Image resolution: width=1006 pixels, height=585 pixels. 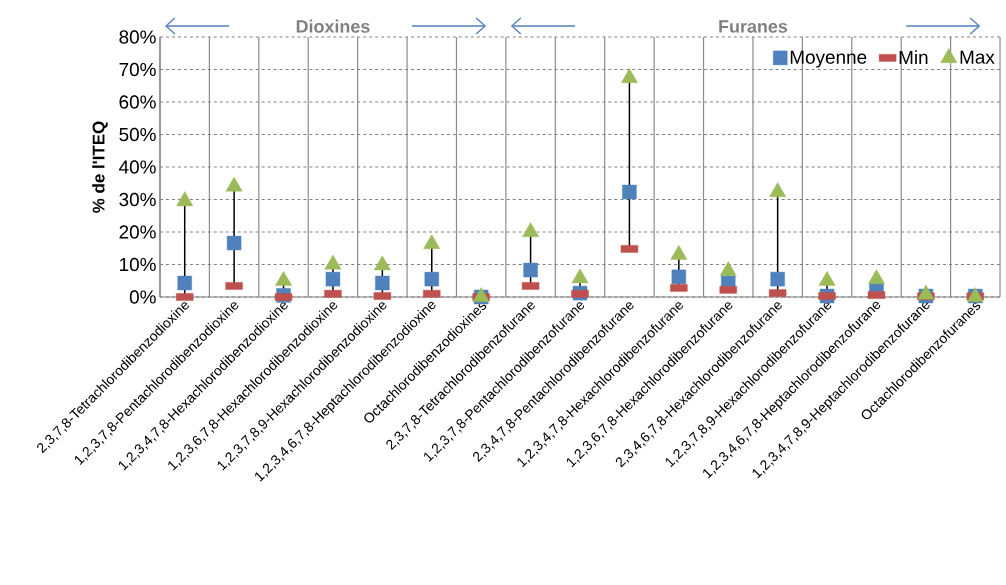 What do you see at coordinates (137, 69) in the screenshot?
I see `y-tick-label: 70%` at bounding box center [137, 69].